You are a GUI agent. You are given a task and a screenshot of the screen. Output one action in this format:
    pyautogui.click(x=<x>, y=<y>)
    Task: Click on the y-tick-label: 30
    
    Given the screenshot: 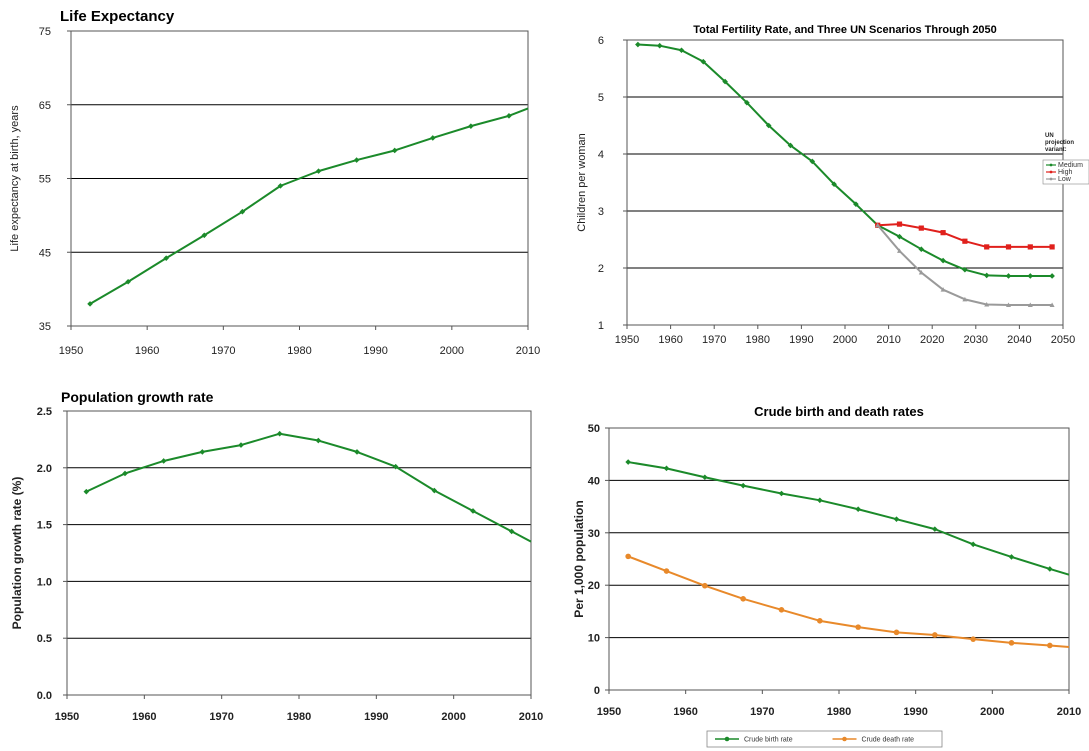 What is the action you would take?
    pyautogui.click(x=594, y=534)
    